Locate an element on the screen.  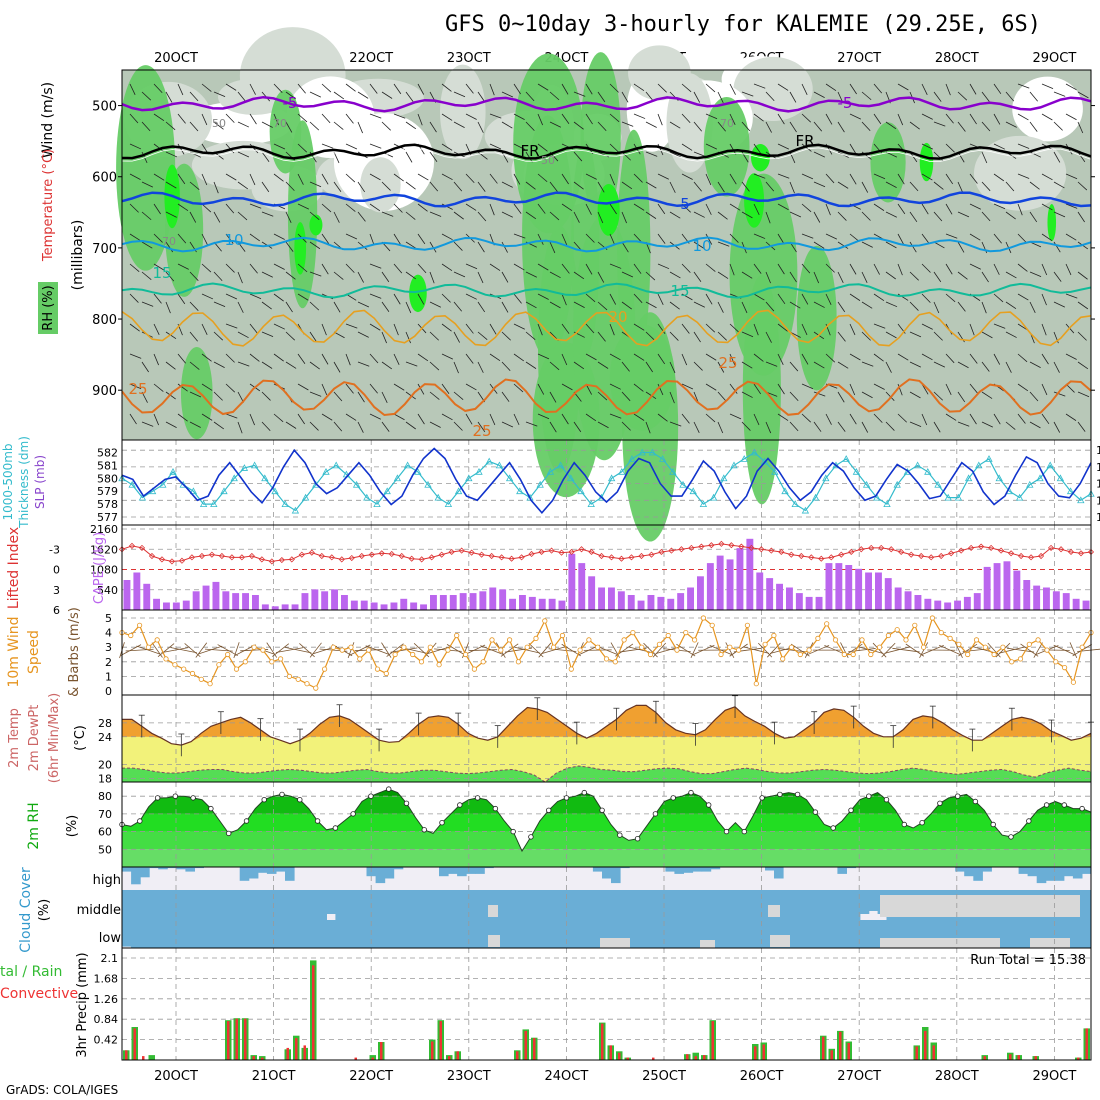
rh-tick-label: 70 is located at coordinates (105, 814).